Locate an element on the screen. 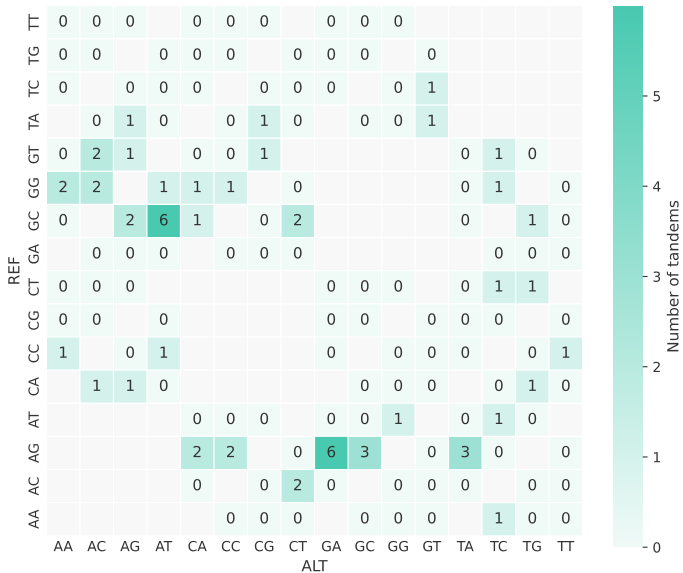 Image resolution: width=683 pixels, height=573 pixels. y-tick-label: AT is located at coordinates (33, 419).